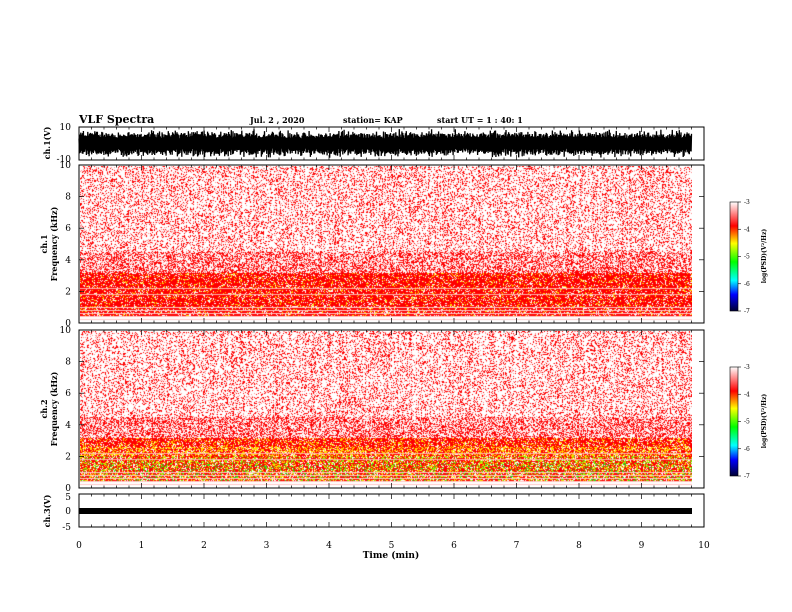 The width and height of the screenshot is (792, 612). What do you see at coordinates (764, 421) in the screenshot?
I see `ch2-colorbar-label: log(PSD)(V²/Hz)` at bounding box center [764, 421].